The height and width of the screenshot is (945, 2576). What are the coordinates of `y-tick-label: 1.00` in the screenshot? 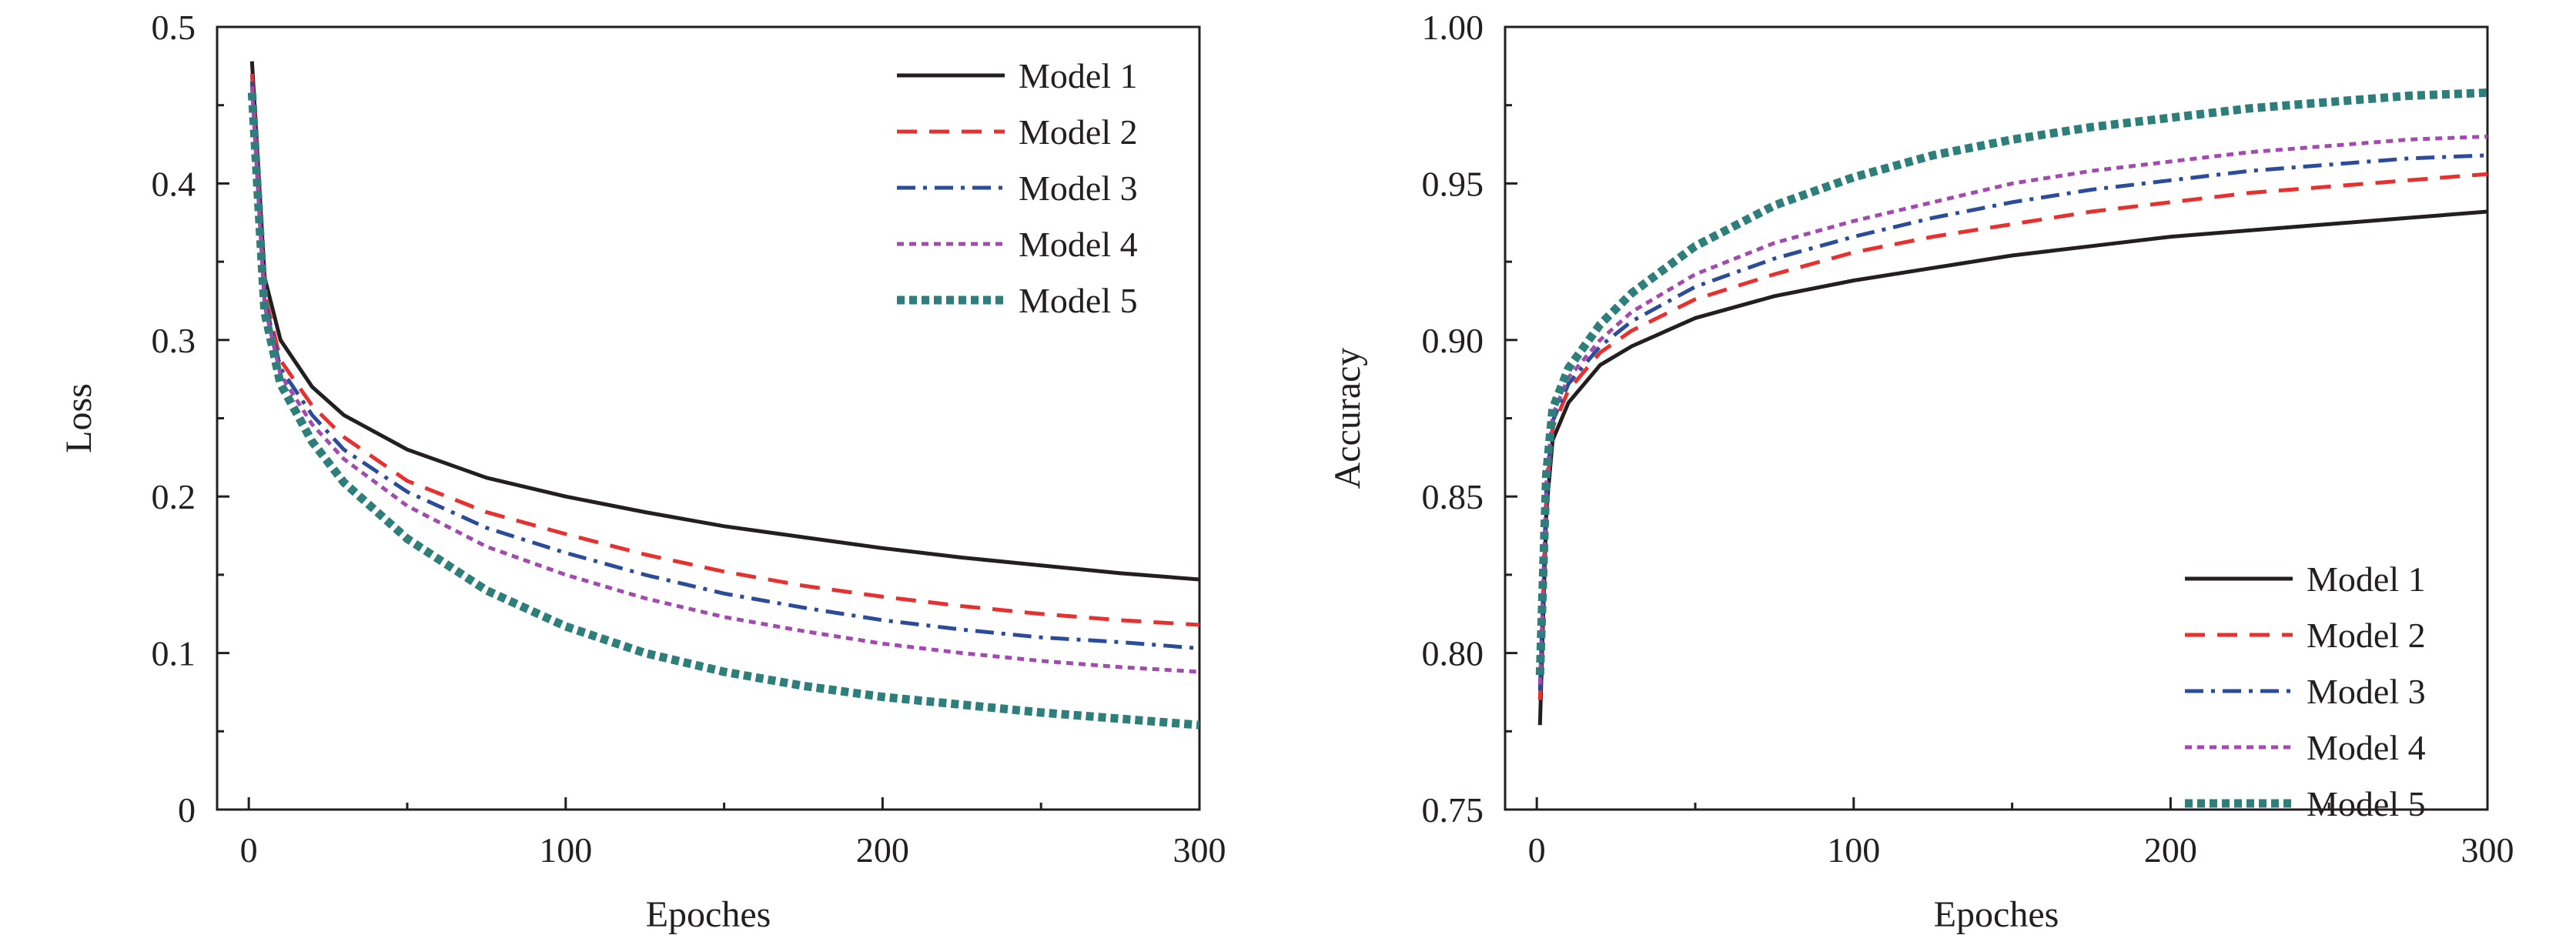 It's located at (1453, 27).